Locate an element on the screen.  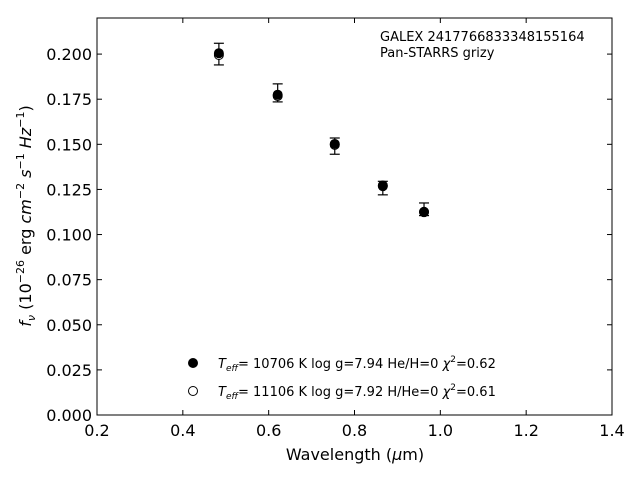
y-label-exp3: −1 is located at coordinates (20, 161).